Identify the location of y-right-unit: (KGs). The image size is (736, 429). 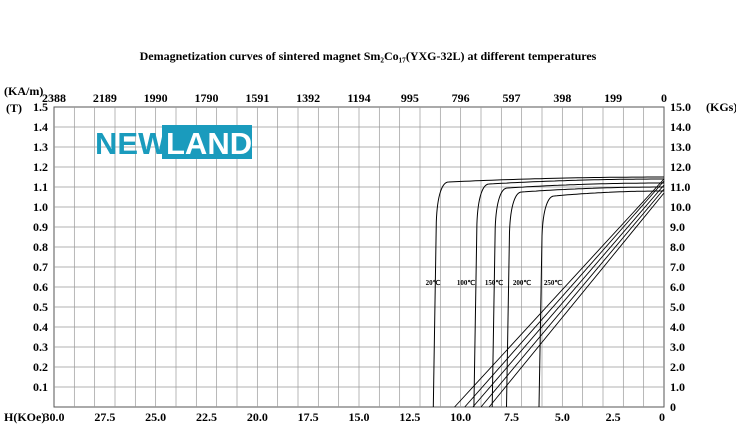
(721, 107).